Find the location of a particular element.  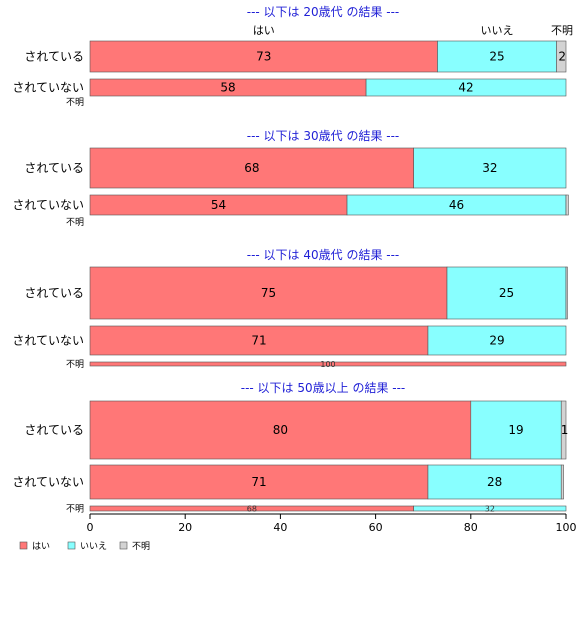

top-category-label: いいえ is located at coordinates (496, 30).